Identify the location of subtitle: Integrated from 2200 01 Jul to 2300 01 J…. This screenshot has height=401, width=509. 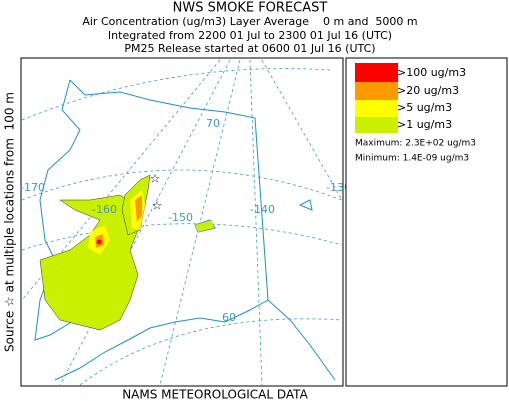
(250, 35).